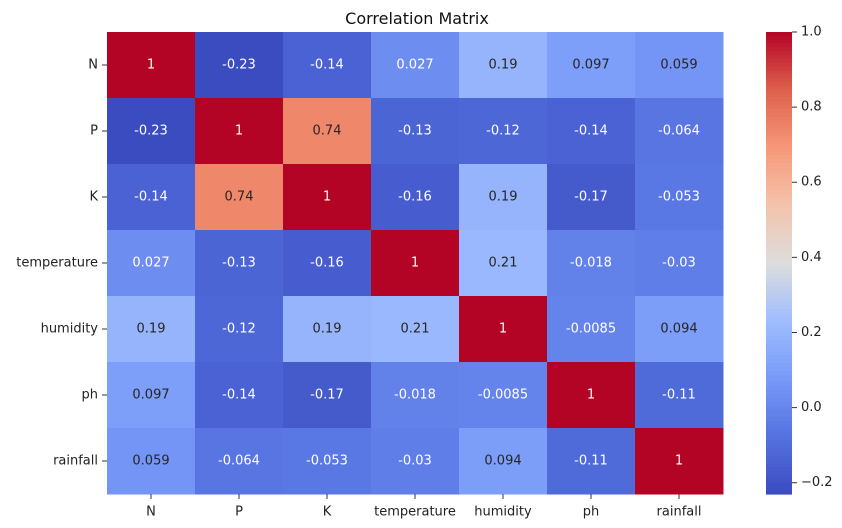 This screenshot has width=842, height=528. I want to click on cell-value-label: -0.064, so click(239, 461).